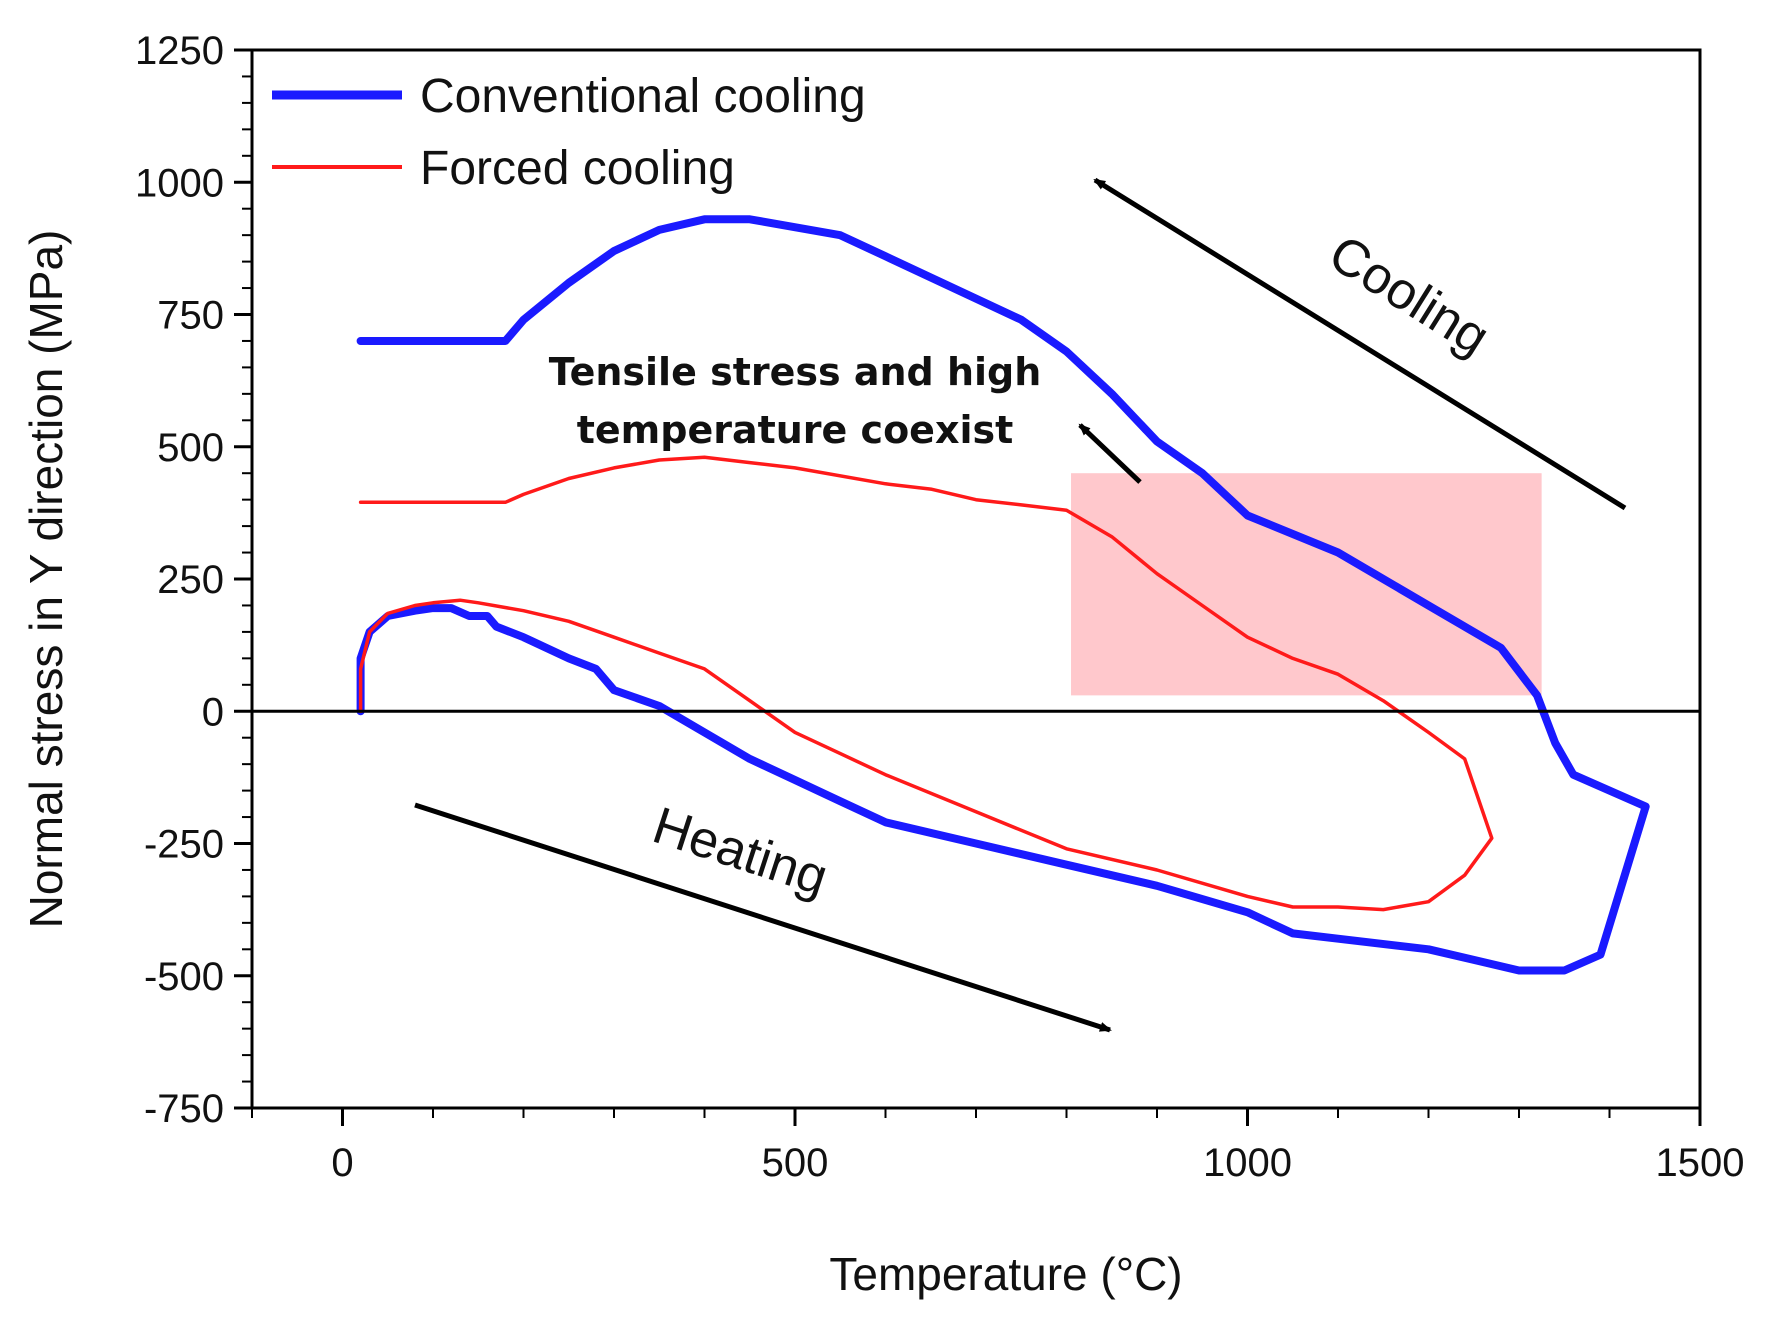 This screenshot has width=1768, height=1326. I want to click on x-tick-label: 500, so click(795, 1163).